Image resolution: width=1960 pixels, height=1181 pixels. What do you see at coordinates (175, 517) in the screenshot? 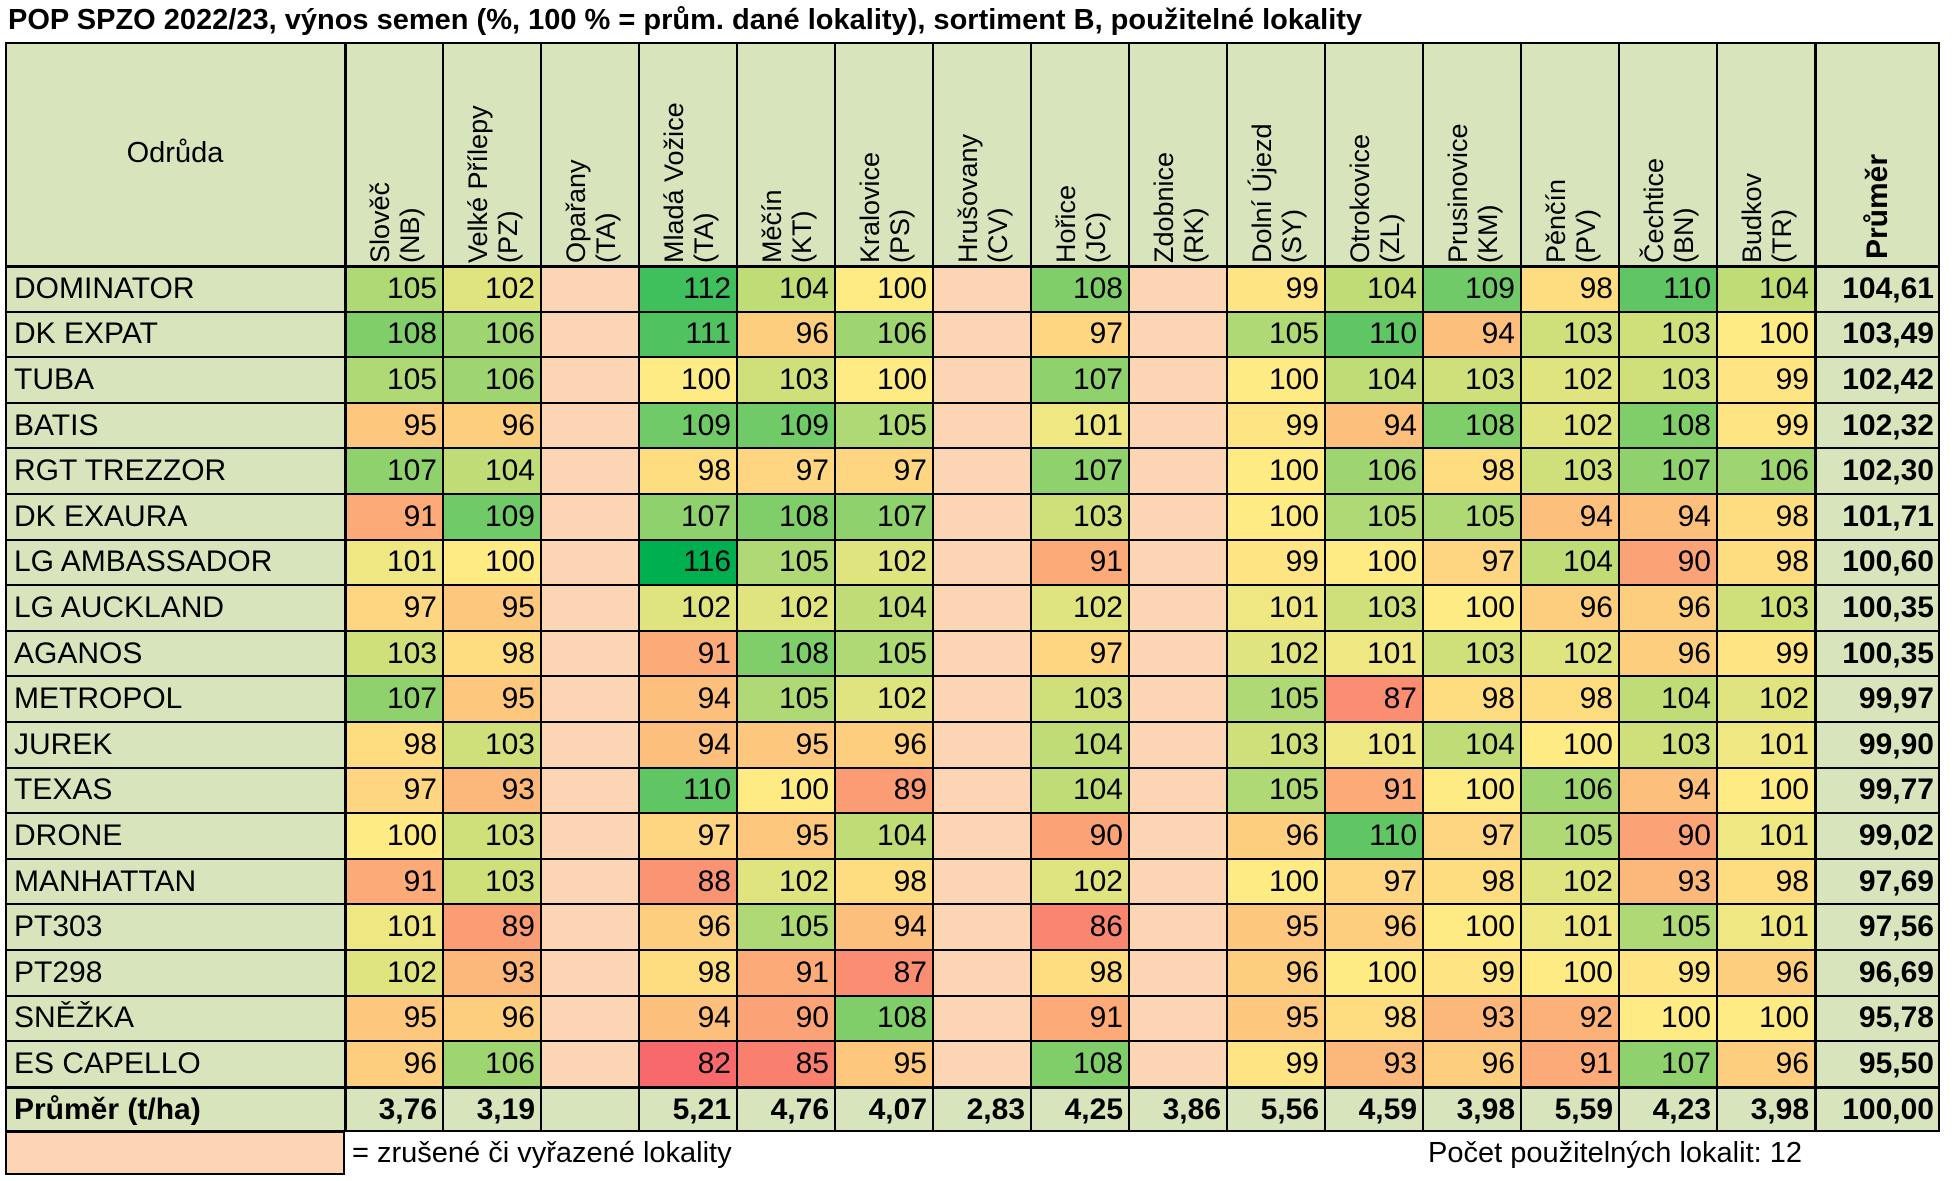
I see `variety-name: DK EXAURA` at bounding box center [175, 517].